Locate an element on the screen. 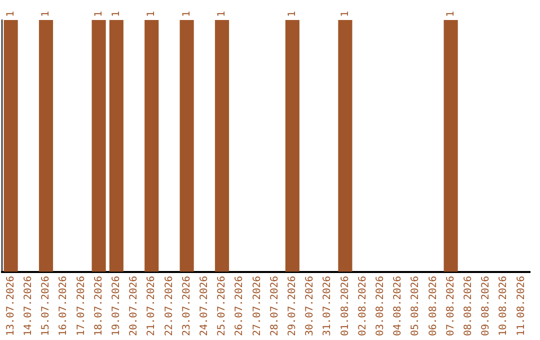 This screenshot has width=540, height=340. x-tick-label: 27.07.2026 is located at coordinates (257, 306).